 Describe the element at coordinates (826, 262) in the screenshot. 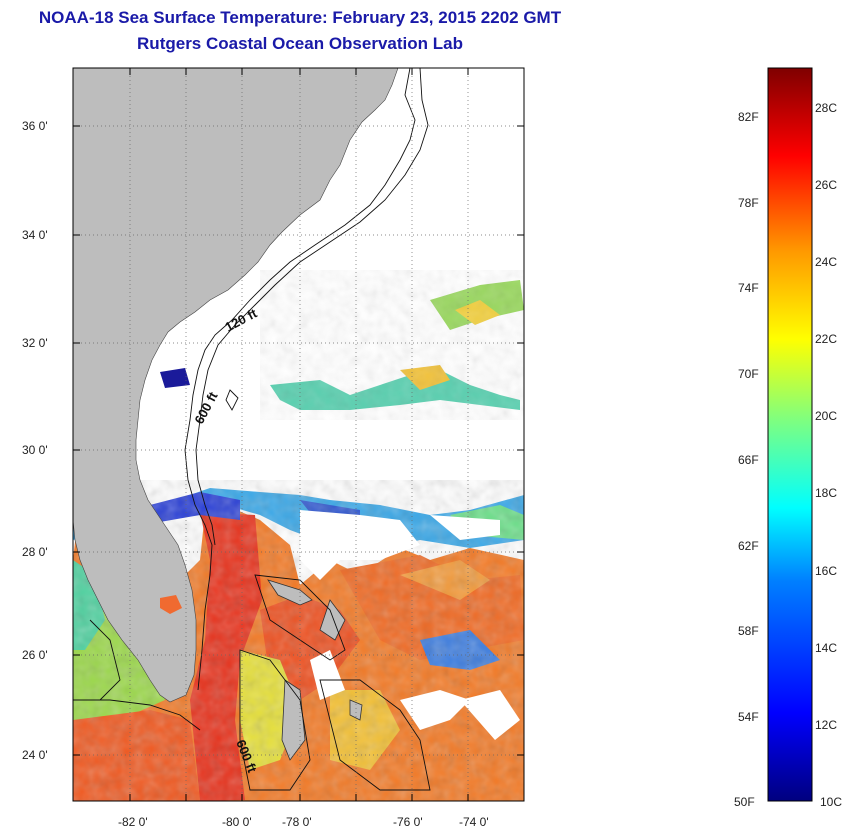

I see `cb-c-24: 24C` at that location.